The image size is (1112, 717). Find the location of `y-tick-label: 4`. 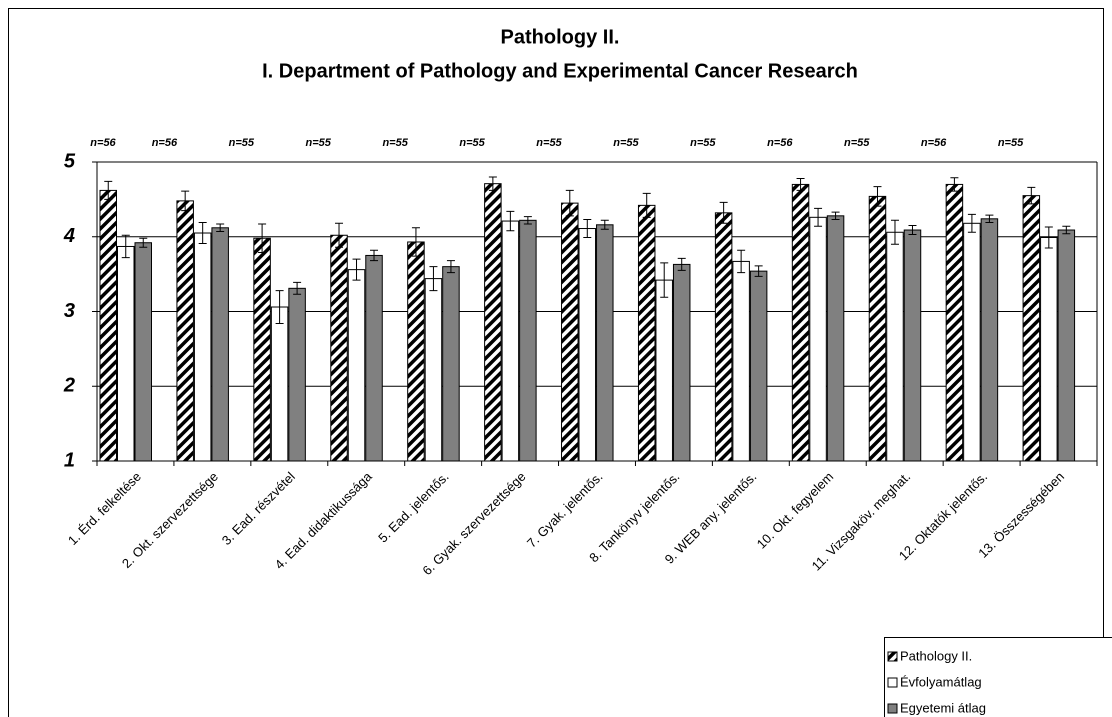

y-tick-label: 4 is located at coordinates (69, 236).